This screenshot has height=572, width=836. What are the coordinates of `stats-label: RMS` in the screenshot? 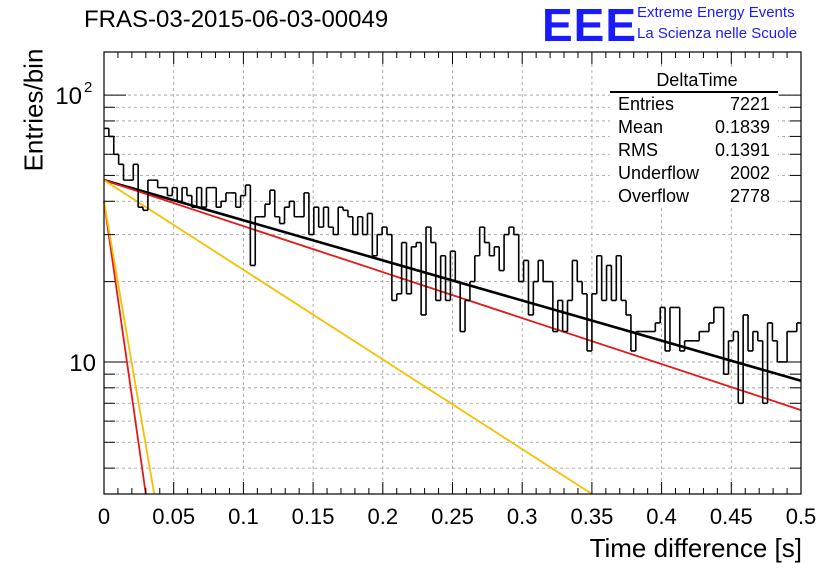 It's located at (638, 150).